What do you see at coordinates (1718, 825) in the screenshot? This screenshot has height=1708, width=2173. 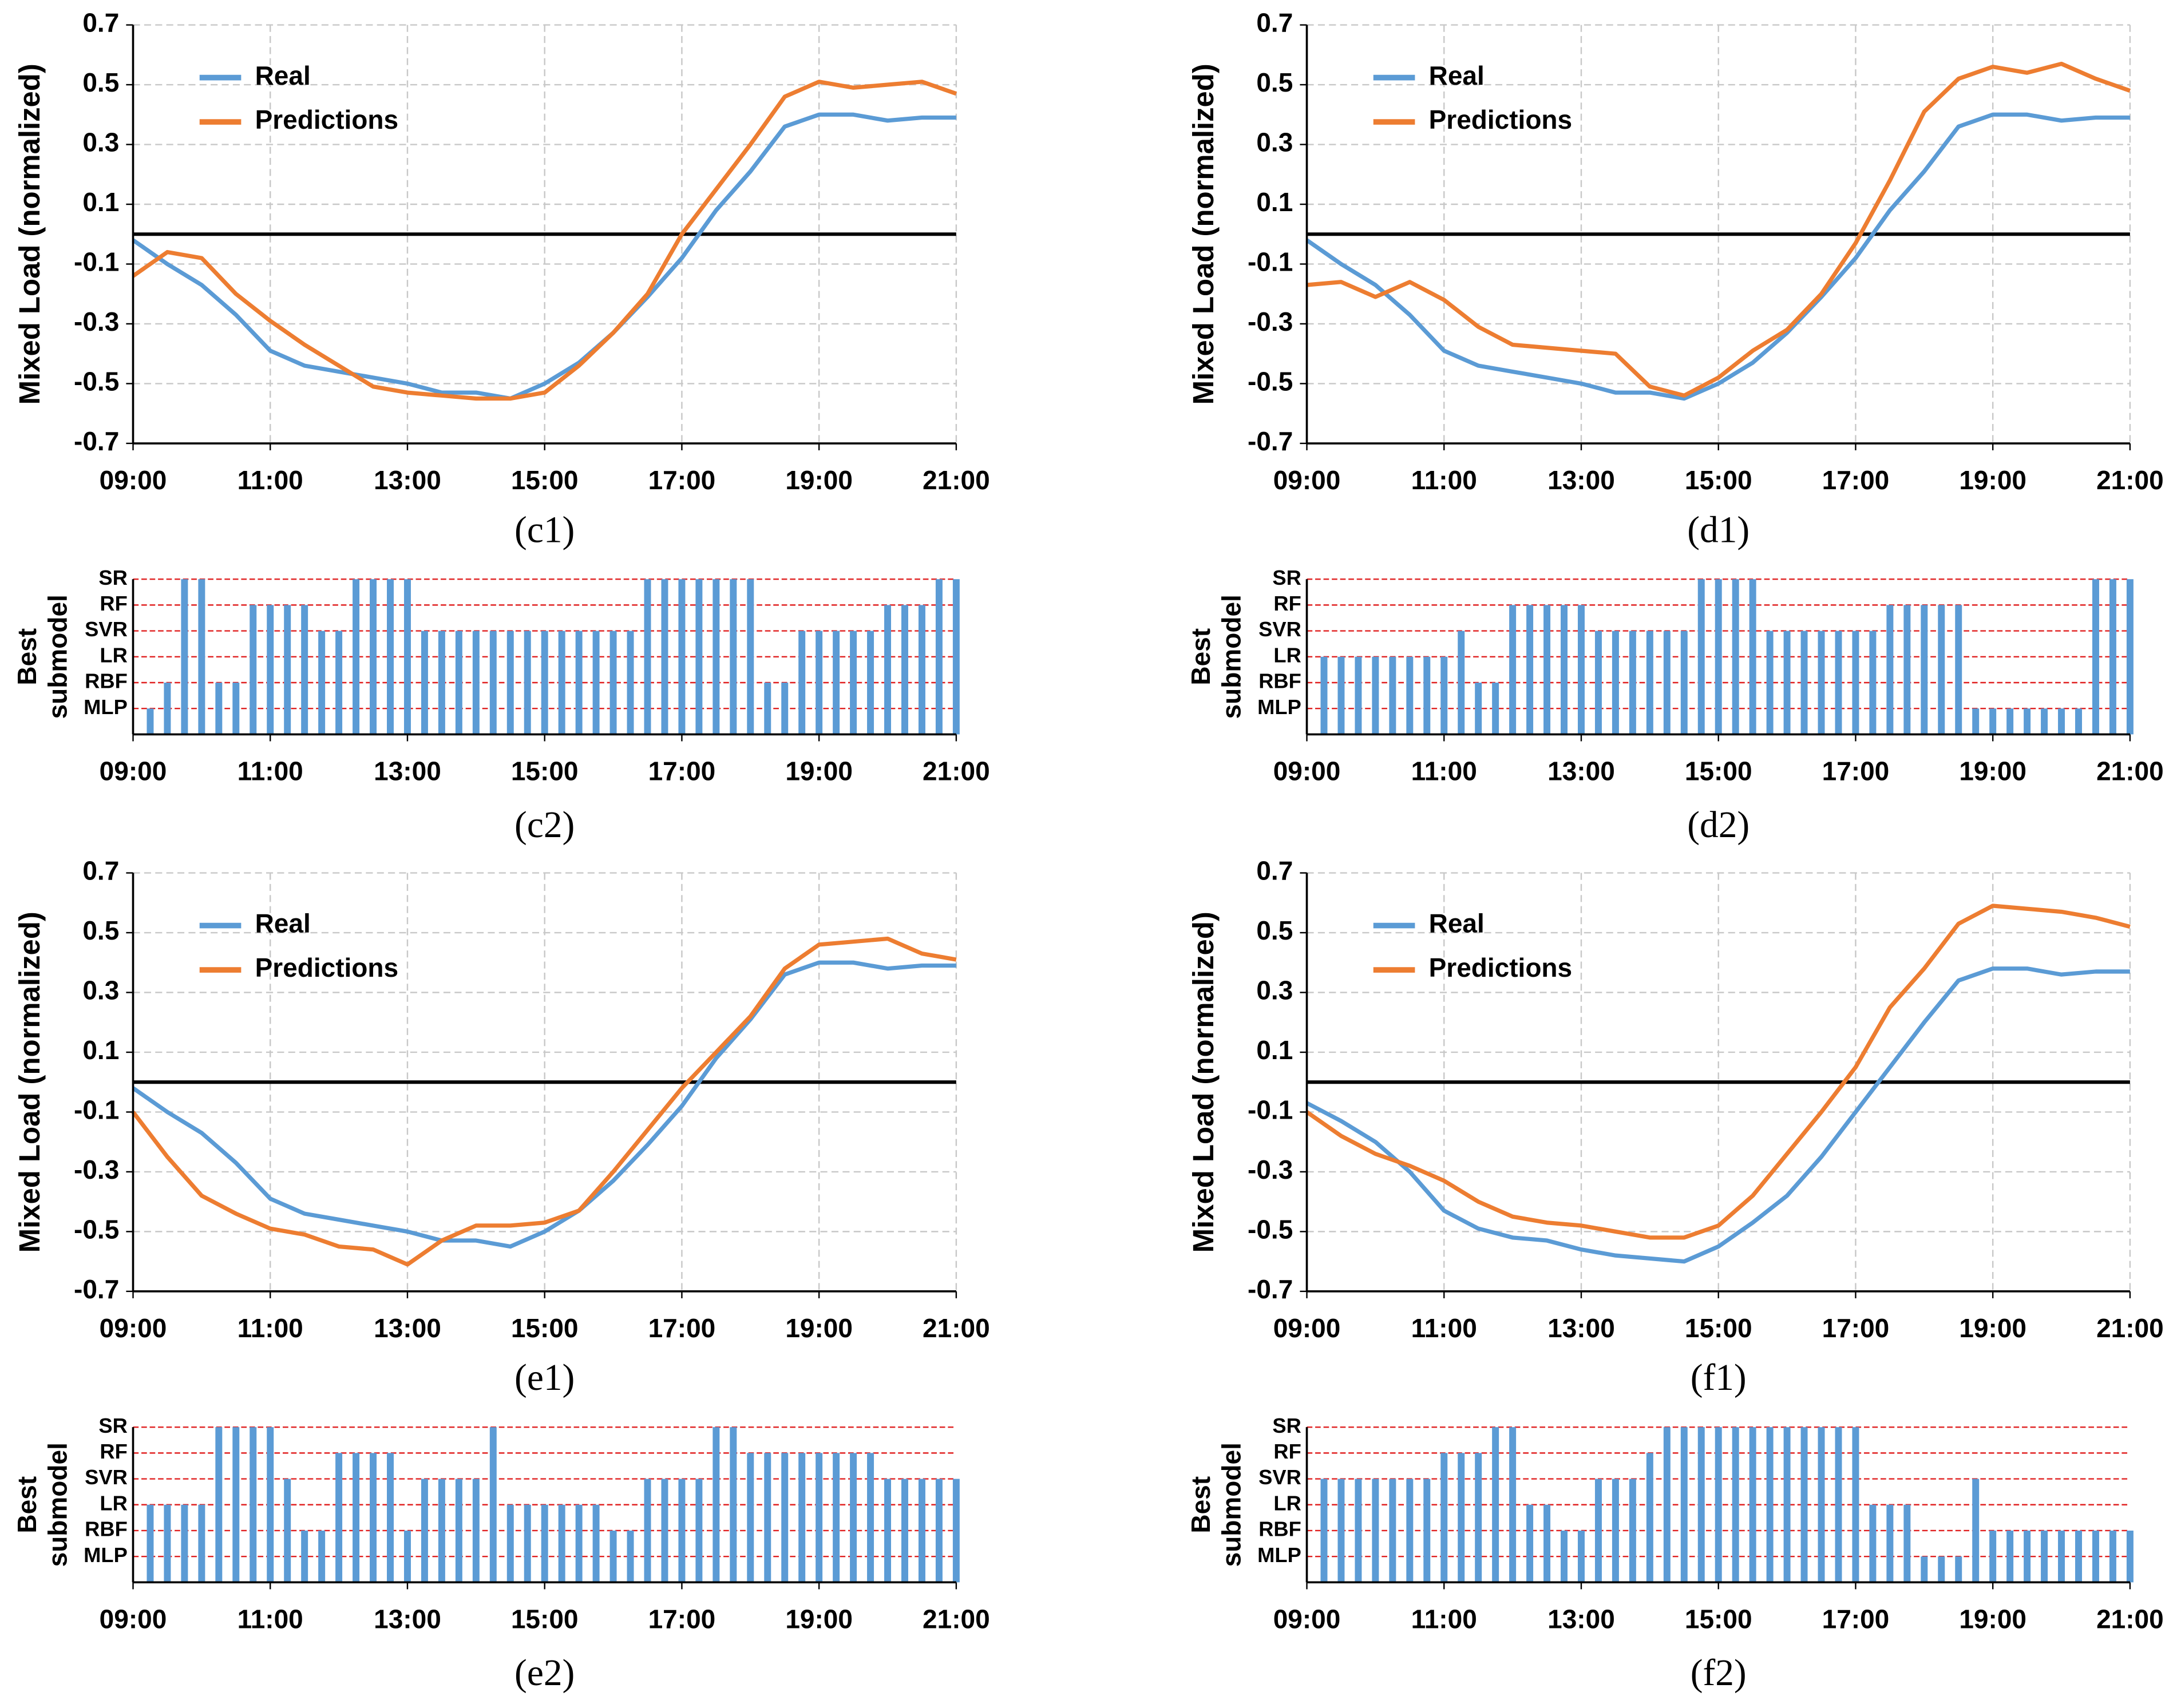 I see `panel-label: (d2)` at bounding box center [1718, 825].